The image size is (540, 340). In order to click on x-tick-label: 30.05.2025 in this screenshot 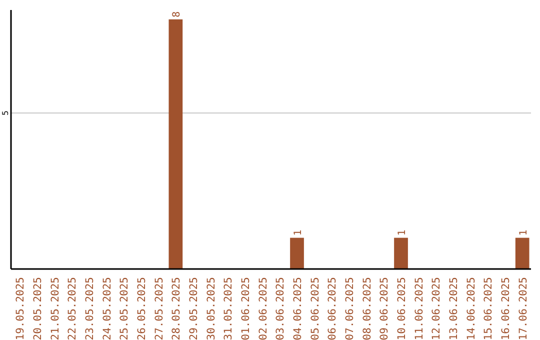, I will do `click(211, 308)`.